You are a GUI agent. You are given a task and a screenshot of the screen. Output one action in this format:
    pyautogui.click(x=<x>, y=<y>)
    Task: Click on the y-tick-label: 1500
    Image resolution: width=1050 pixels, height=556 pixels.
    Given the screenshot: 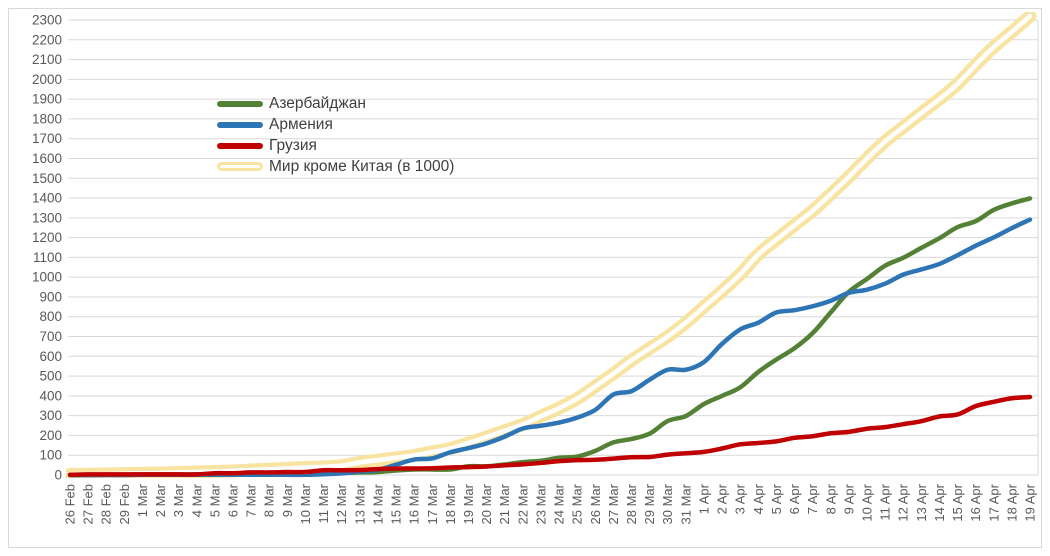 What is the action you would take?
    pyautogui.click(x=47, y=178)
    